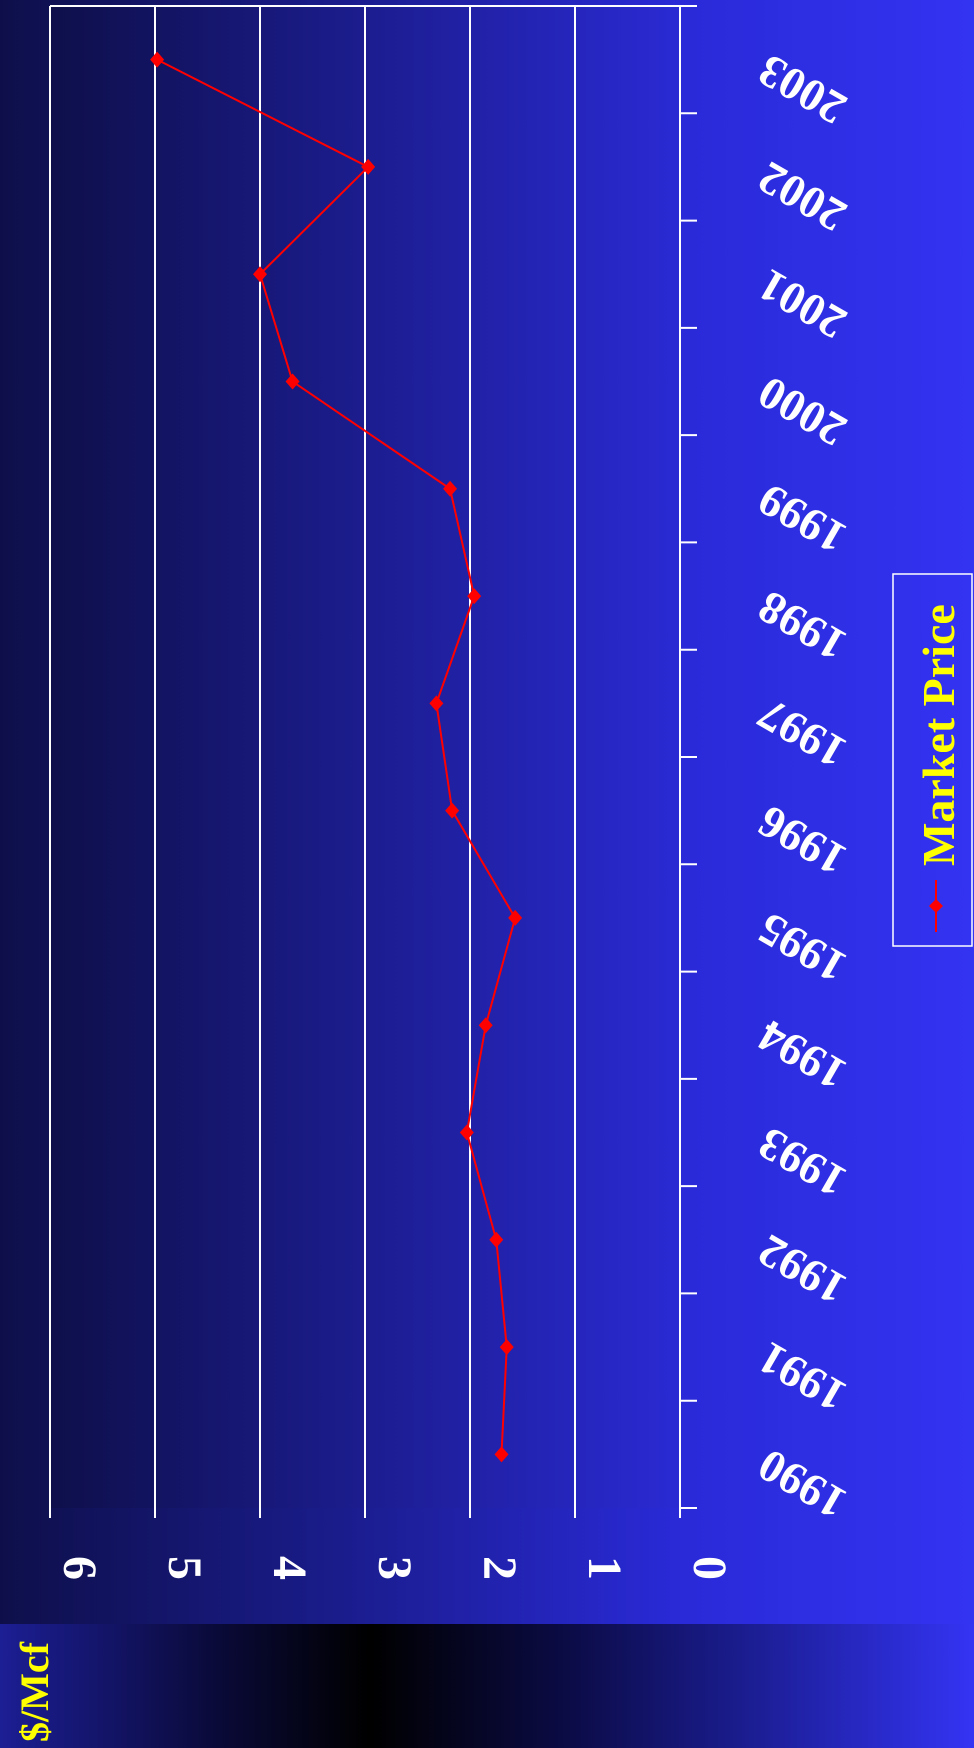 The height and width of the screenshot is (1748, 974). Describe the element at coordinates (936, 906) in the screenshot. I see `legend-marker` at that location.